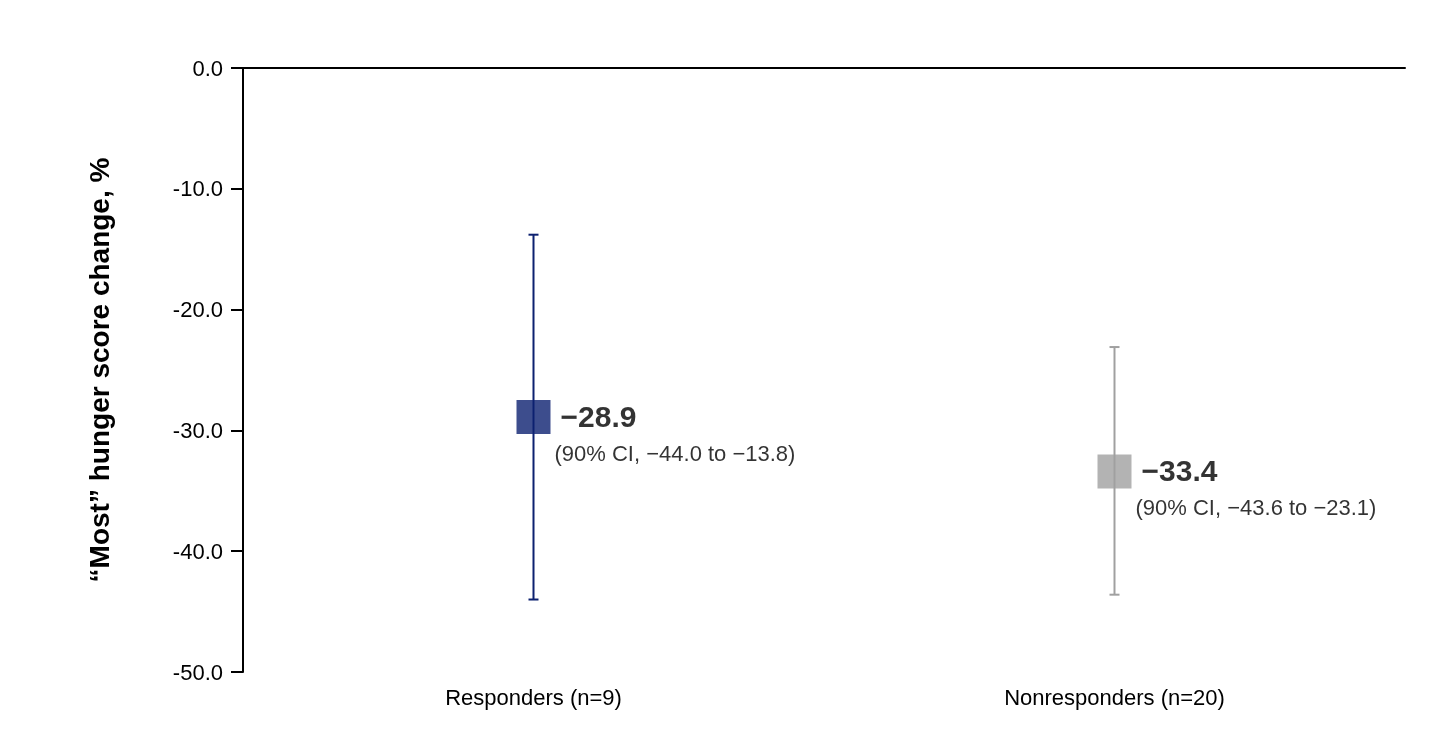 The height and width of the screenshot is (735, 1450). I want to click on data-label: −28.9, so click(598, 416).